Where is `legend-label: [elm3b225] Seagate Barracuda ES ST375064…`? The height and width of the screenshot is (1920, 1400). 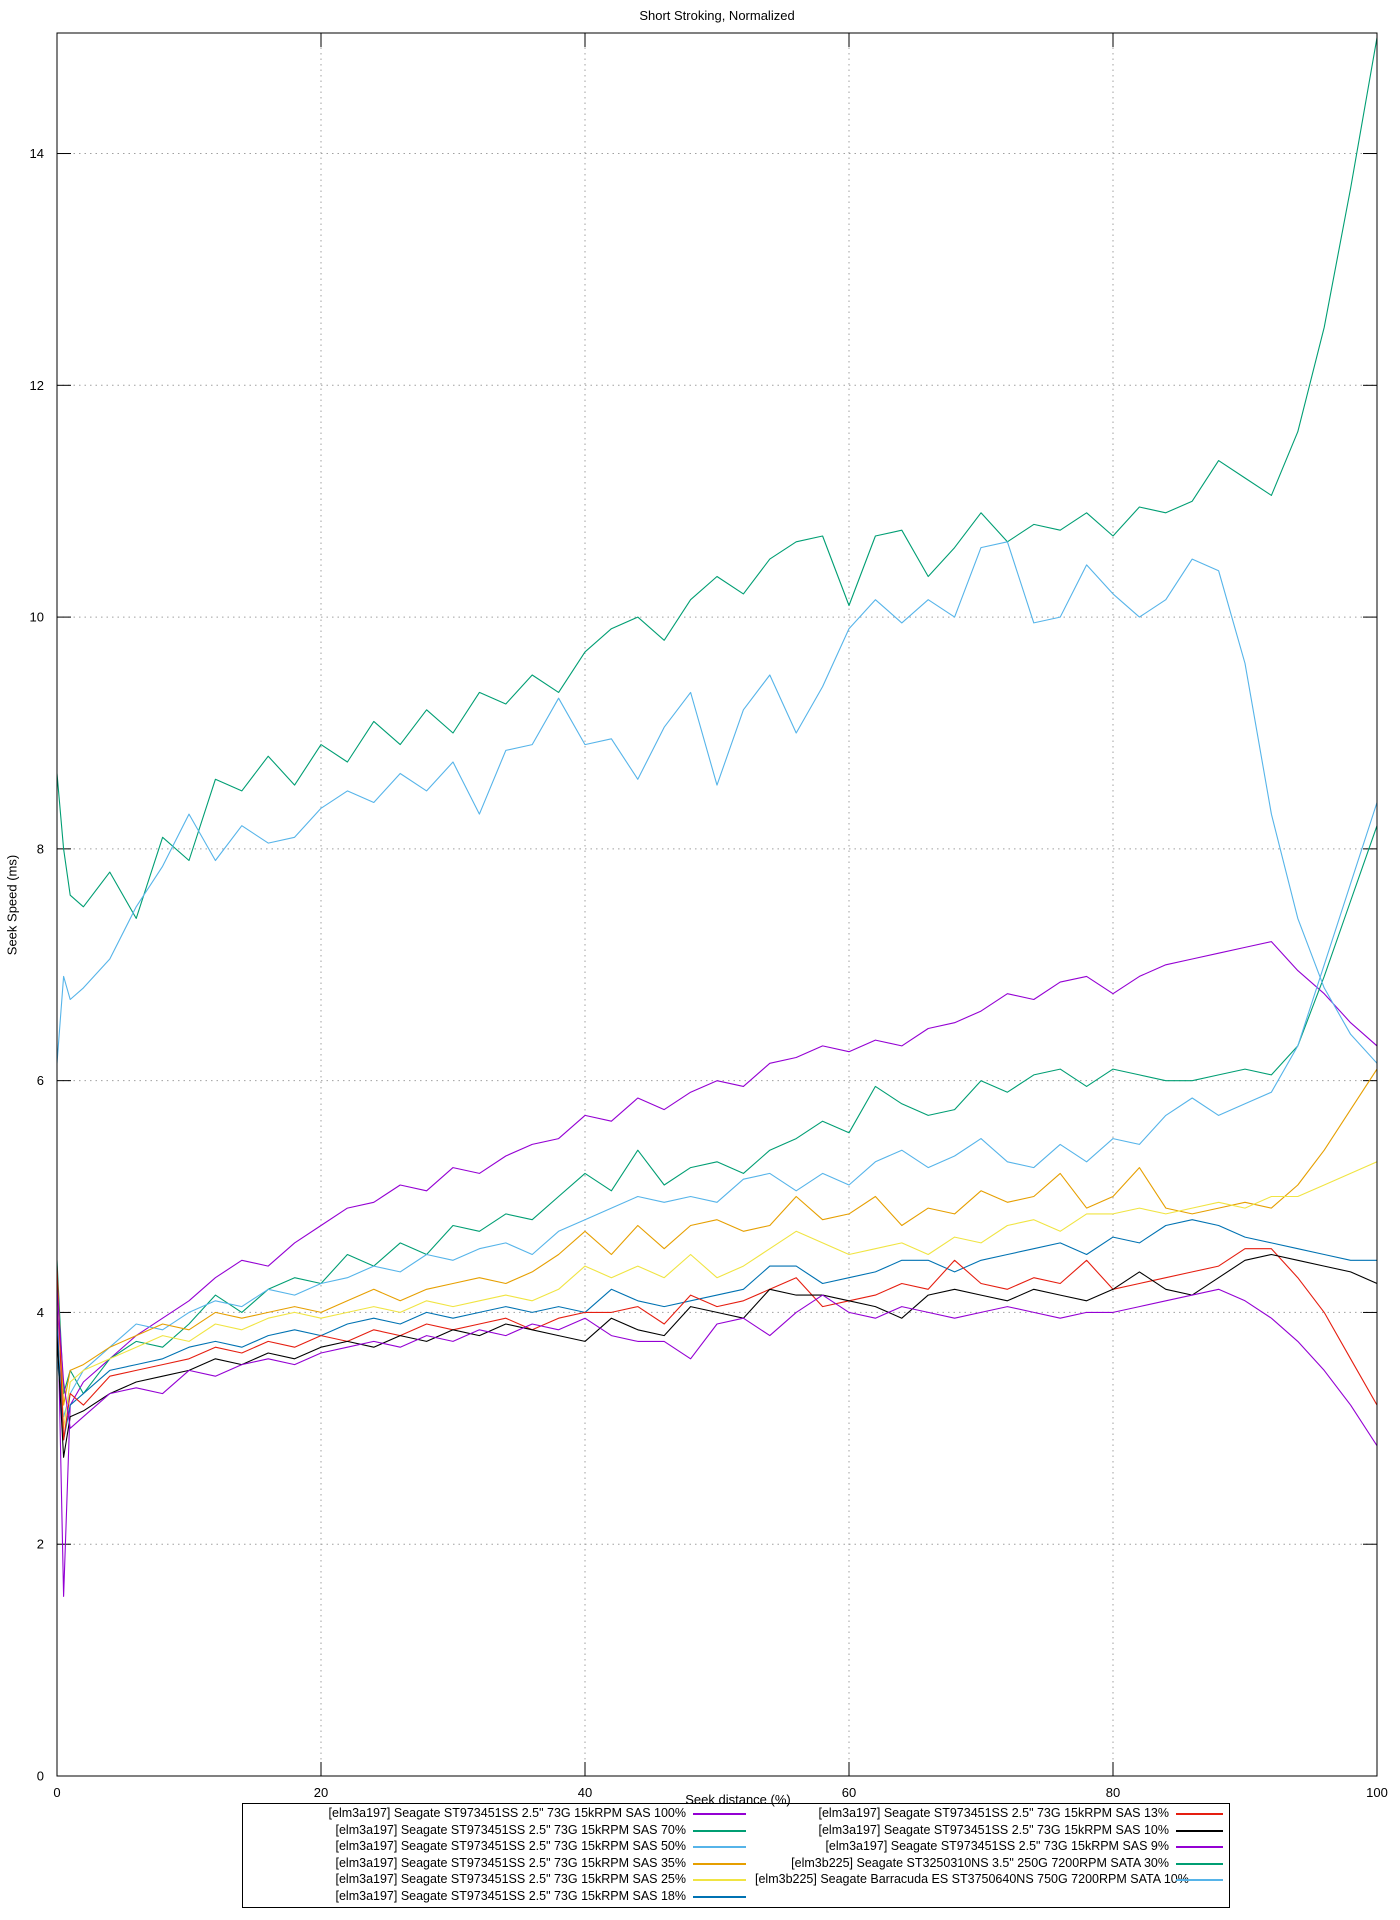
legend-label: [elm3b225] Seagate Barracuda ES ST375064… is located at coordinates (972, 1879).